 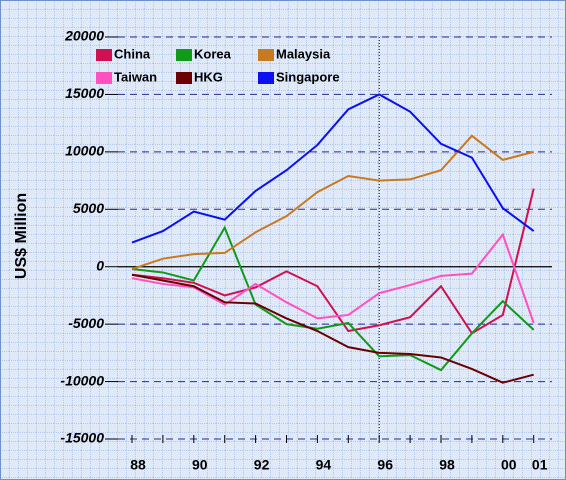 What do you see at coordinates (200, 465) in the screenshot?
I see `x-tick-label: 90` at bounding box center [200, 465].